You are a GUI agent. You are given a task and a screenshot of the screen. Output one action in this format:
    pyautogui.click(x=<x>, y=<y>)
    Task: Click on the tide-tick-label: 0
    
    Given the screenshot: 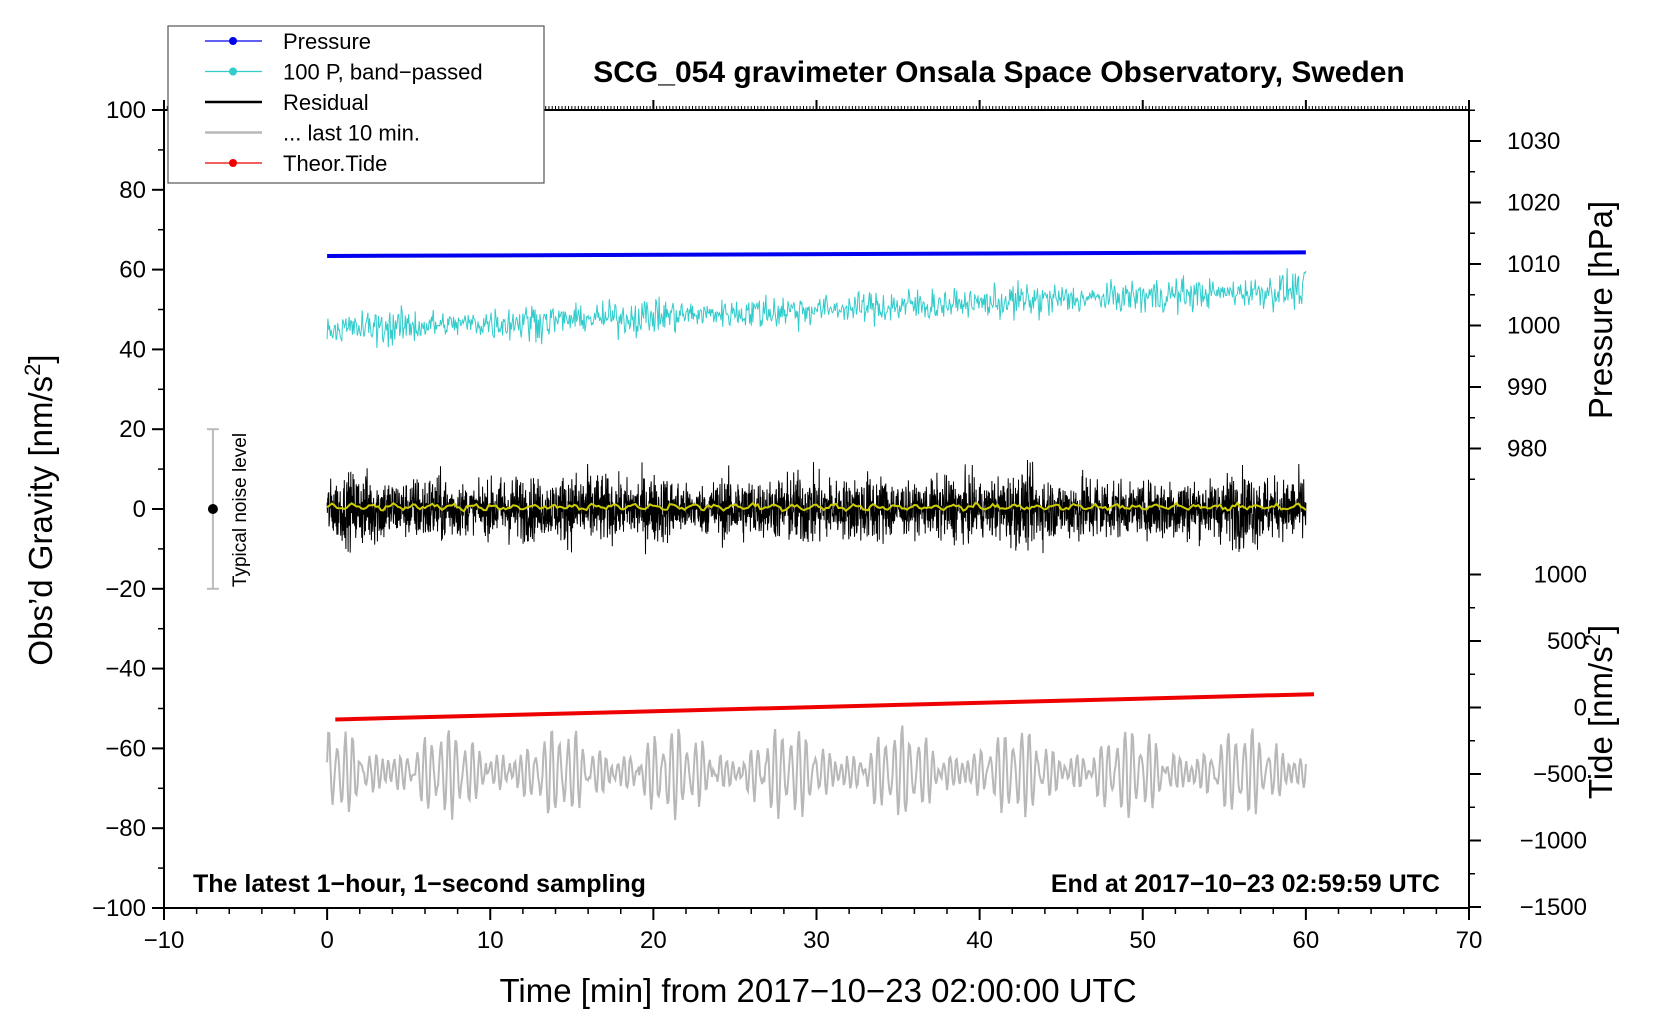 What is the action you would take?
    pyautogui.click(x=1580, y=708)
    